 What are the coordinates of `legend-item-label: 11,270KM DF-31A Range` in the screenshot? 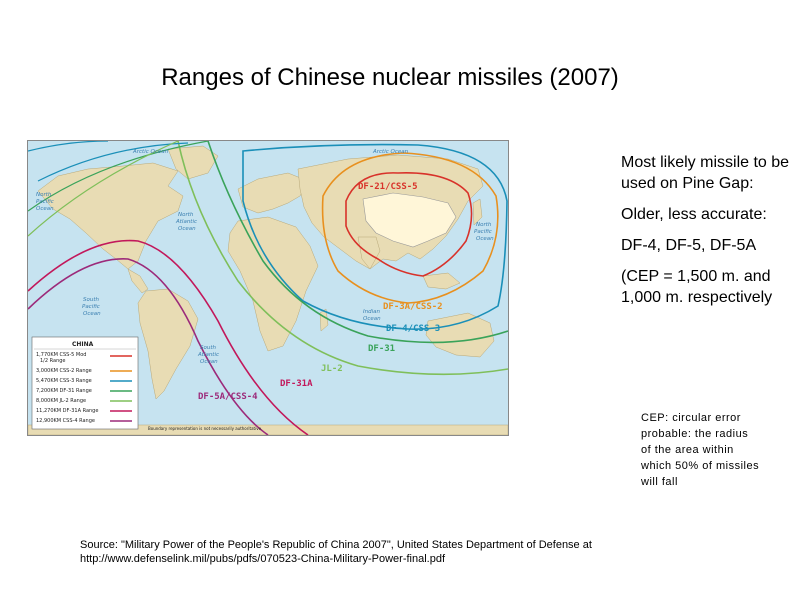 It's located at (67, 411).